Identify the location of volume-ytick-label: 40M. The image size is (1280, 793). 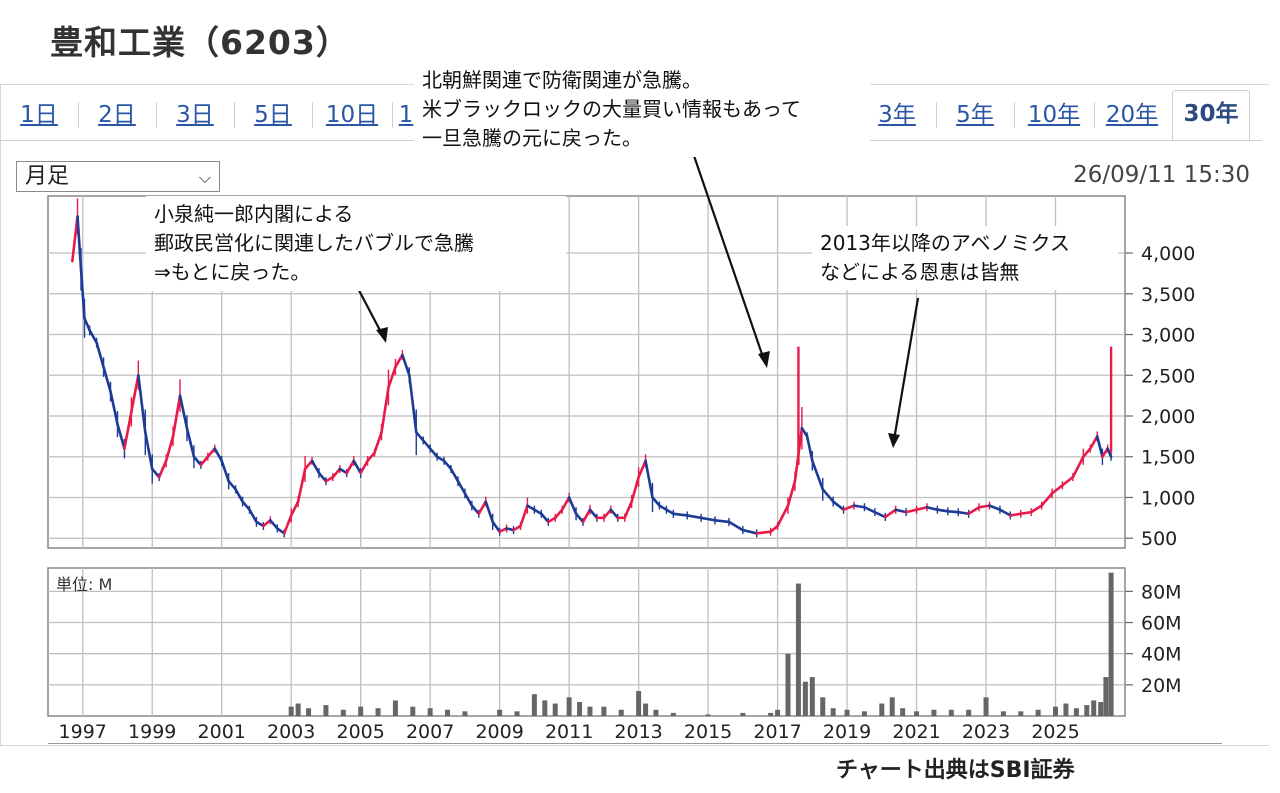
(1161, 655).